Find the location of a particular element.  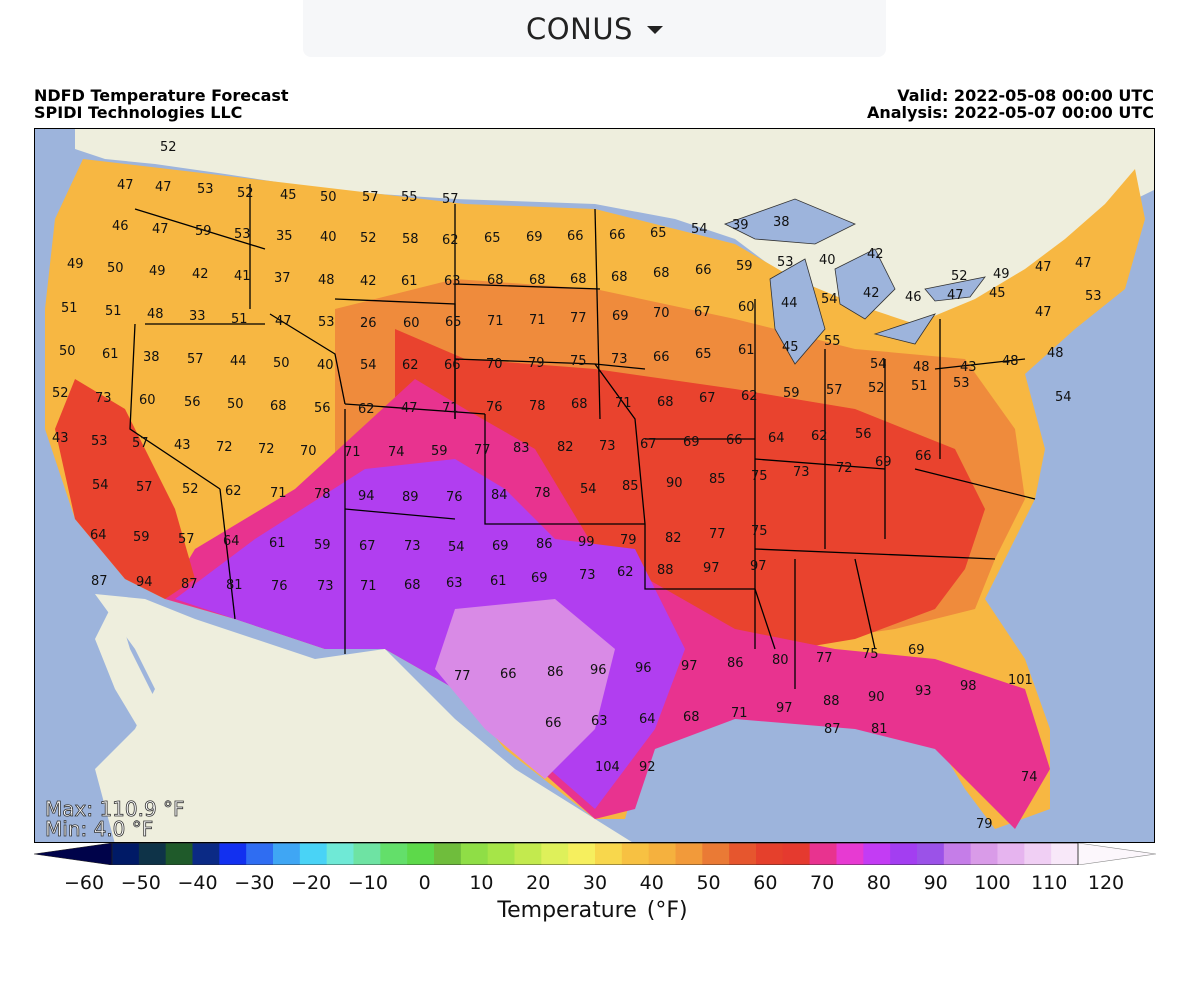

temperature-label: 63 is located at coordinates (599, 721).